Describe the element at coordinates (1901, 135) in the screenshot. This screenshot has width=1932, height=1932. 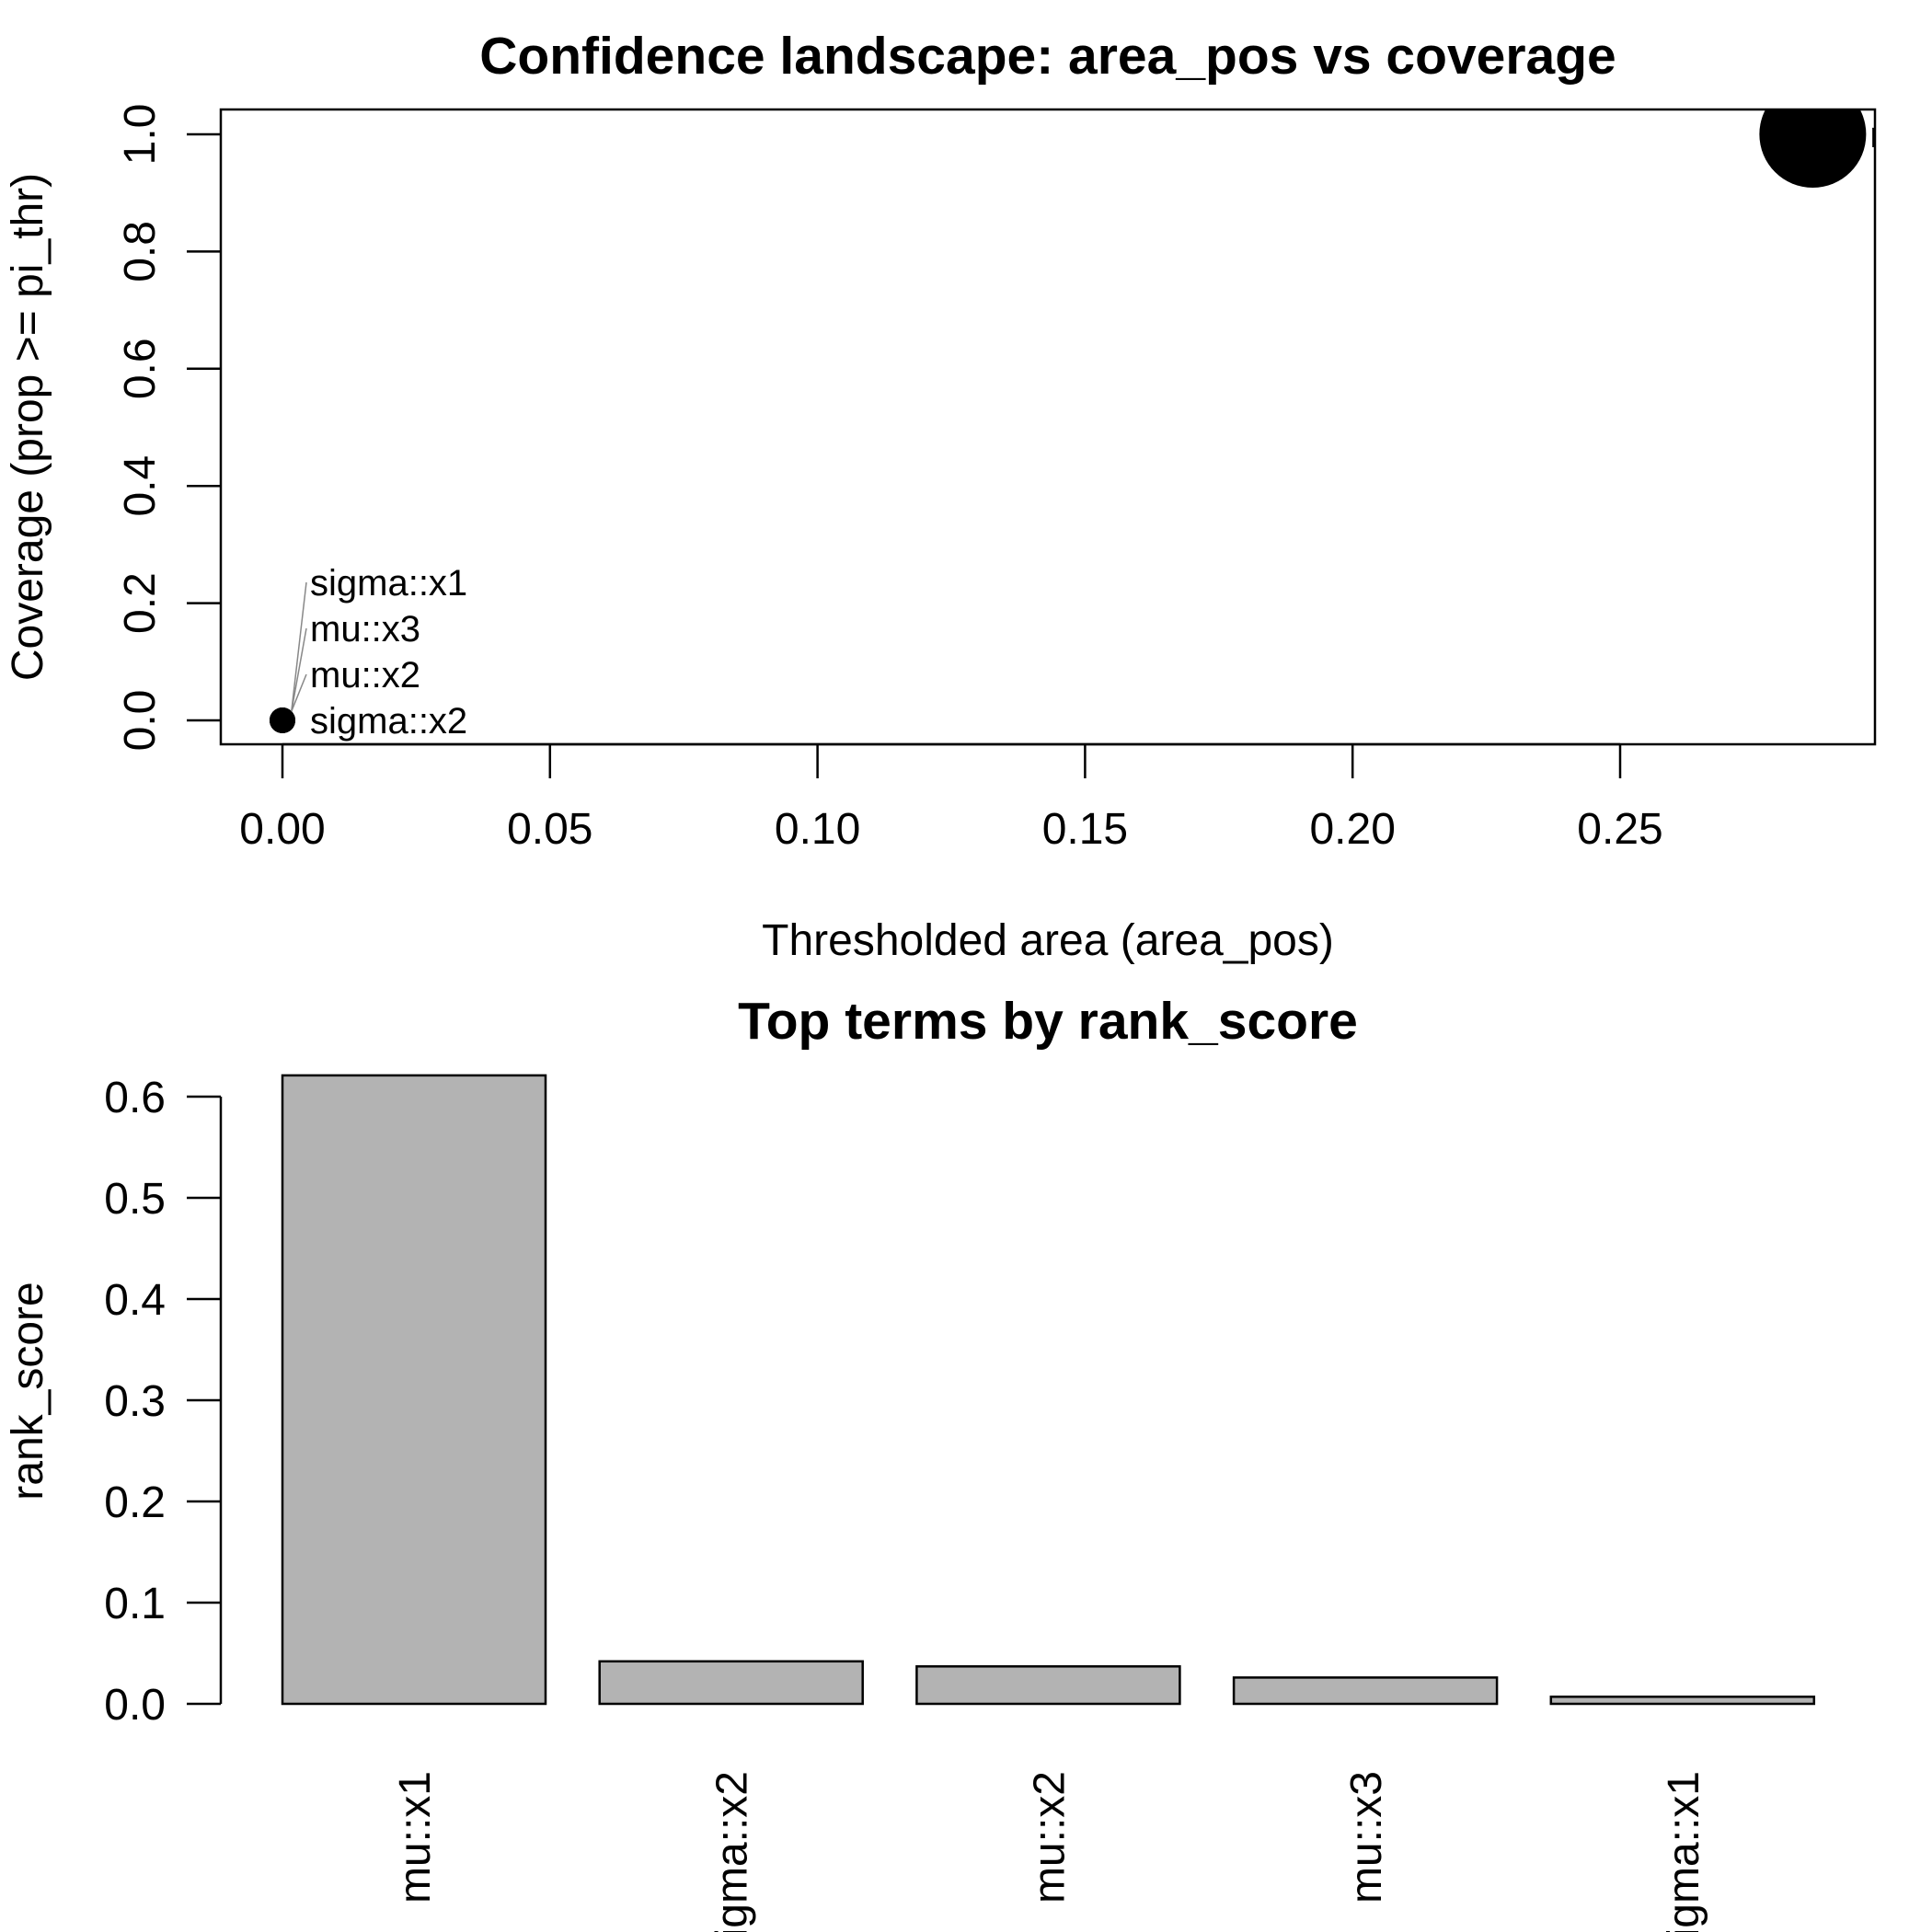
I see `point-label: mu::x1` at that location.